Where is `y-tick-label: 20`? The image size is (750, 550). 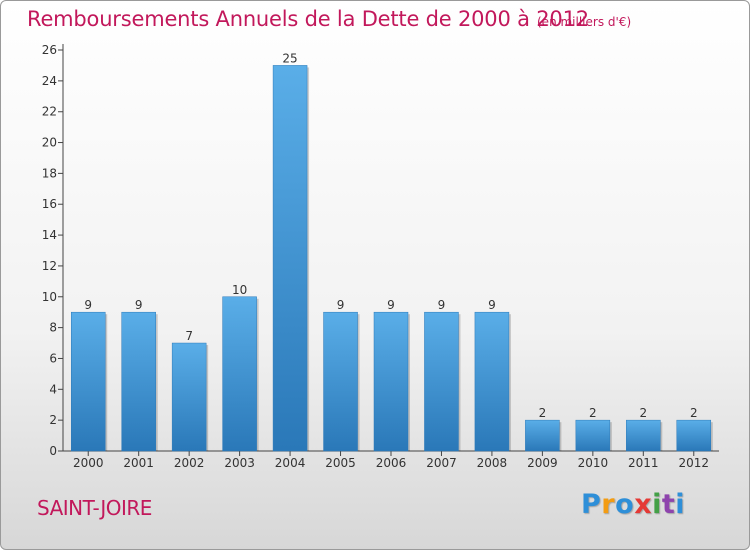
y-tick-label: 20 is located at coordinates (49, 143).